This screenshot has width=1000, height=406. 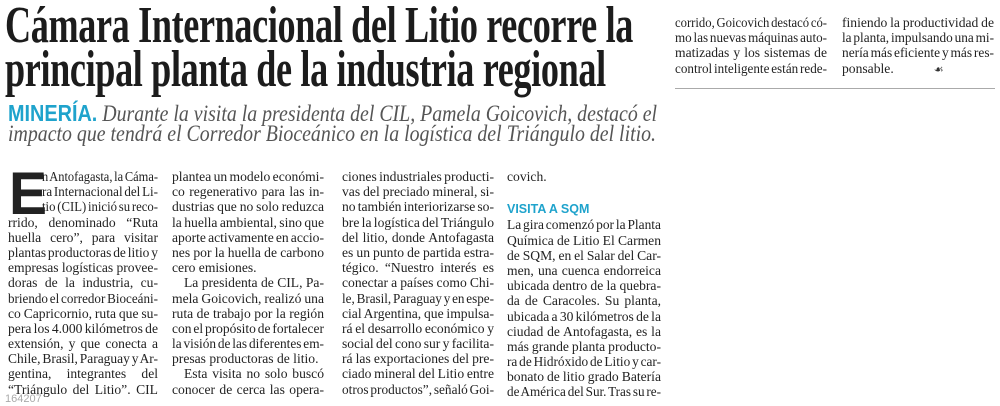 I want to click on text-line: control inteligente están rede-, so click(x=751, y=68).